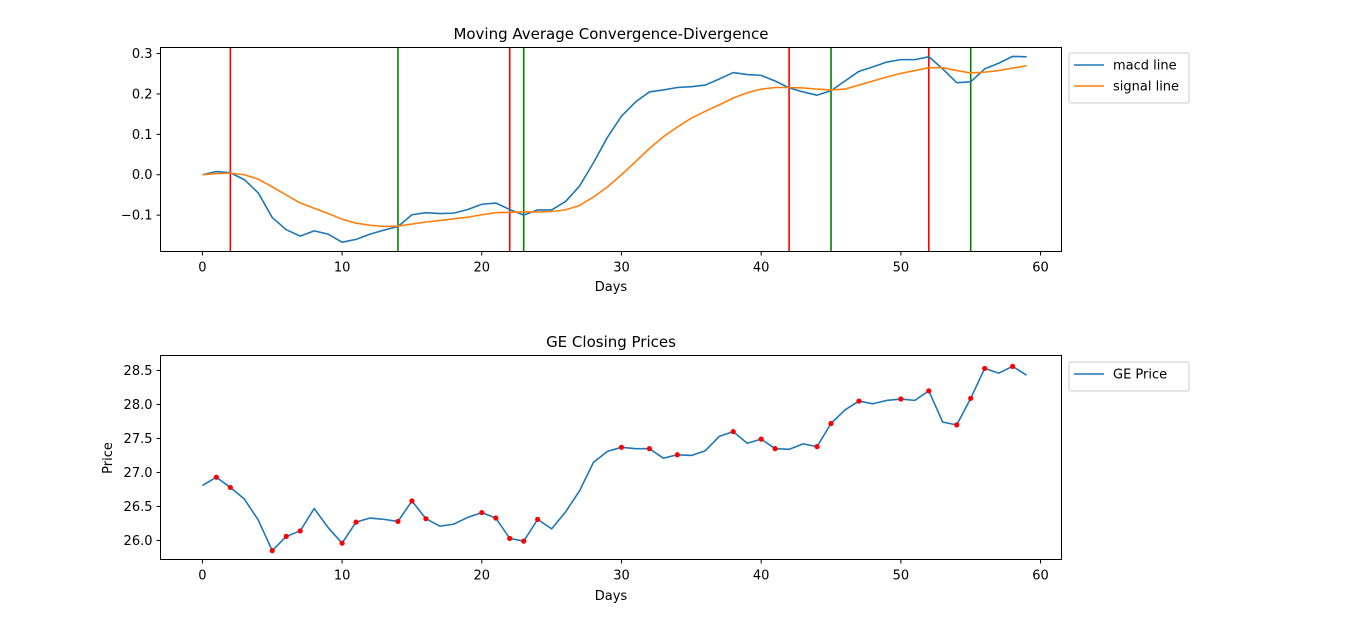  I want to click on macd-y-tick-label: 0.2, so click(142, 94).